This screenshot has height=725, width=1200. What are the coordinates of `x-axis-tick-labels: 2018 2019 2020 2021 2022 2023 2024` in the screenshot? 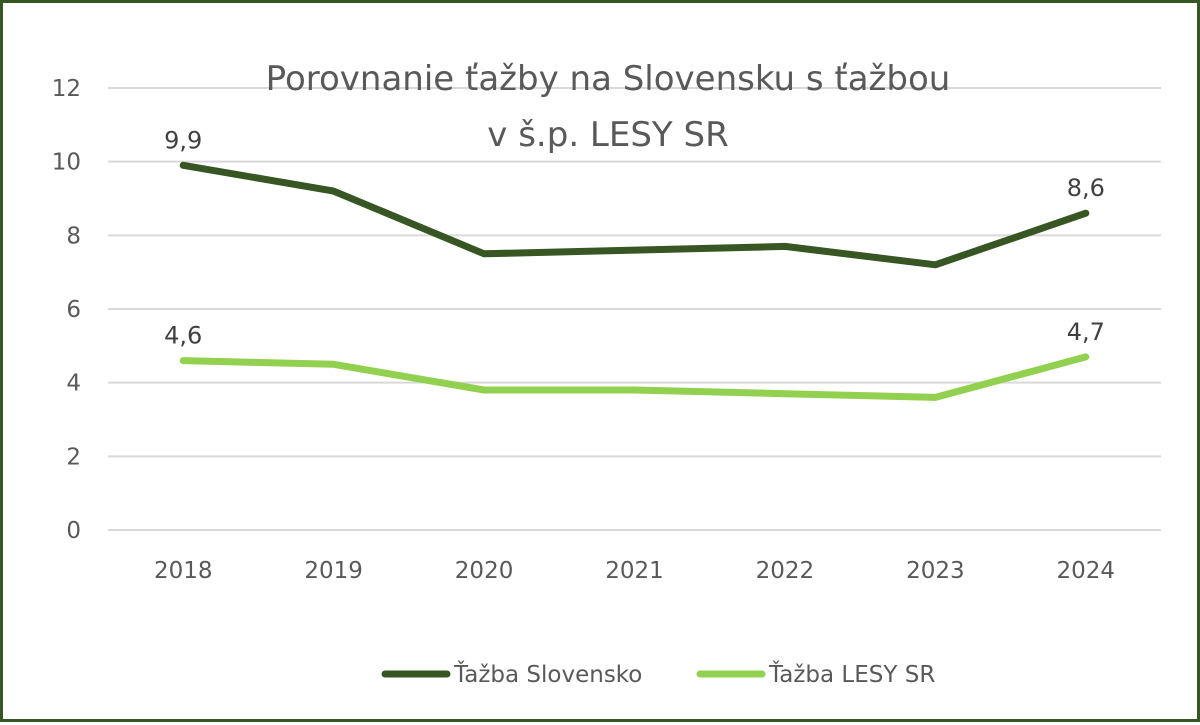 It's located at (634, 571).